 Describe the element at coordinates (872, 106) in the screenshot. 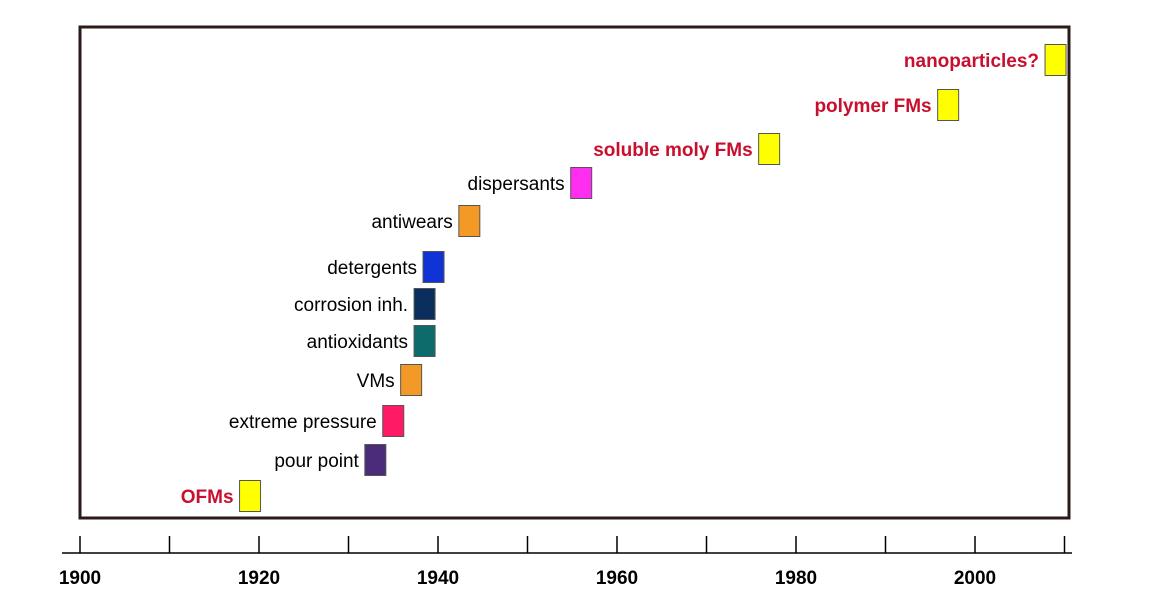

I see `event-label: polymer FMs` at that location.